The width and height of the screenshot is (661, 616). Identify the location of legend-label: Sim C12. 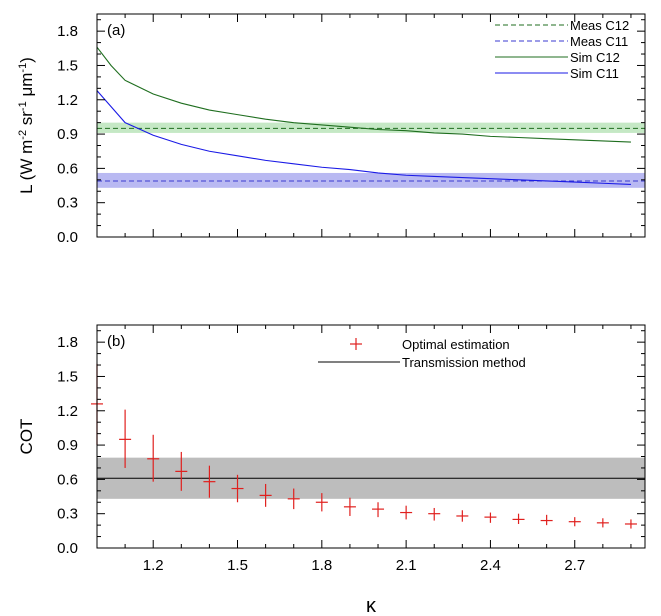
(595, 57).